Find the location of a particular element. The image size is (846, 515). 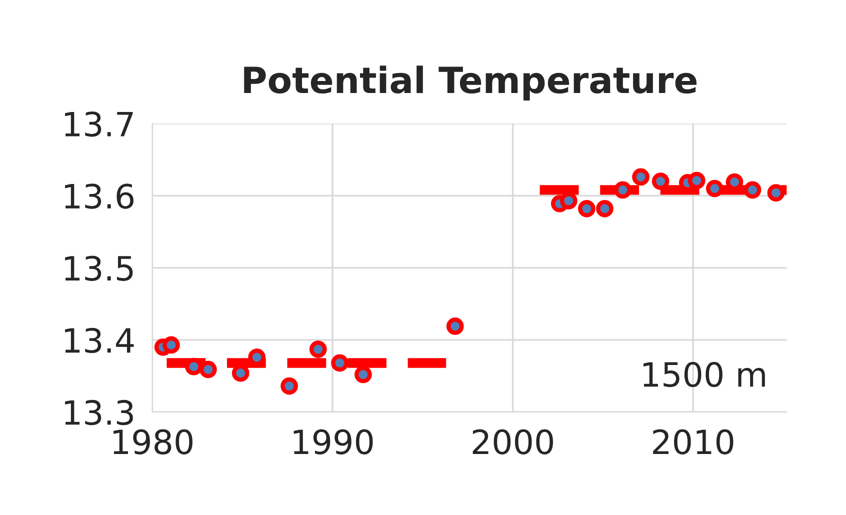

y-tick-label: 13.5 is located at coordinates (99, 268).